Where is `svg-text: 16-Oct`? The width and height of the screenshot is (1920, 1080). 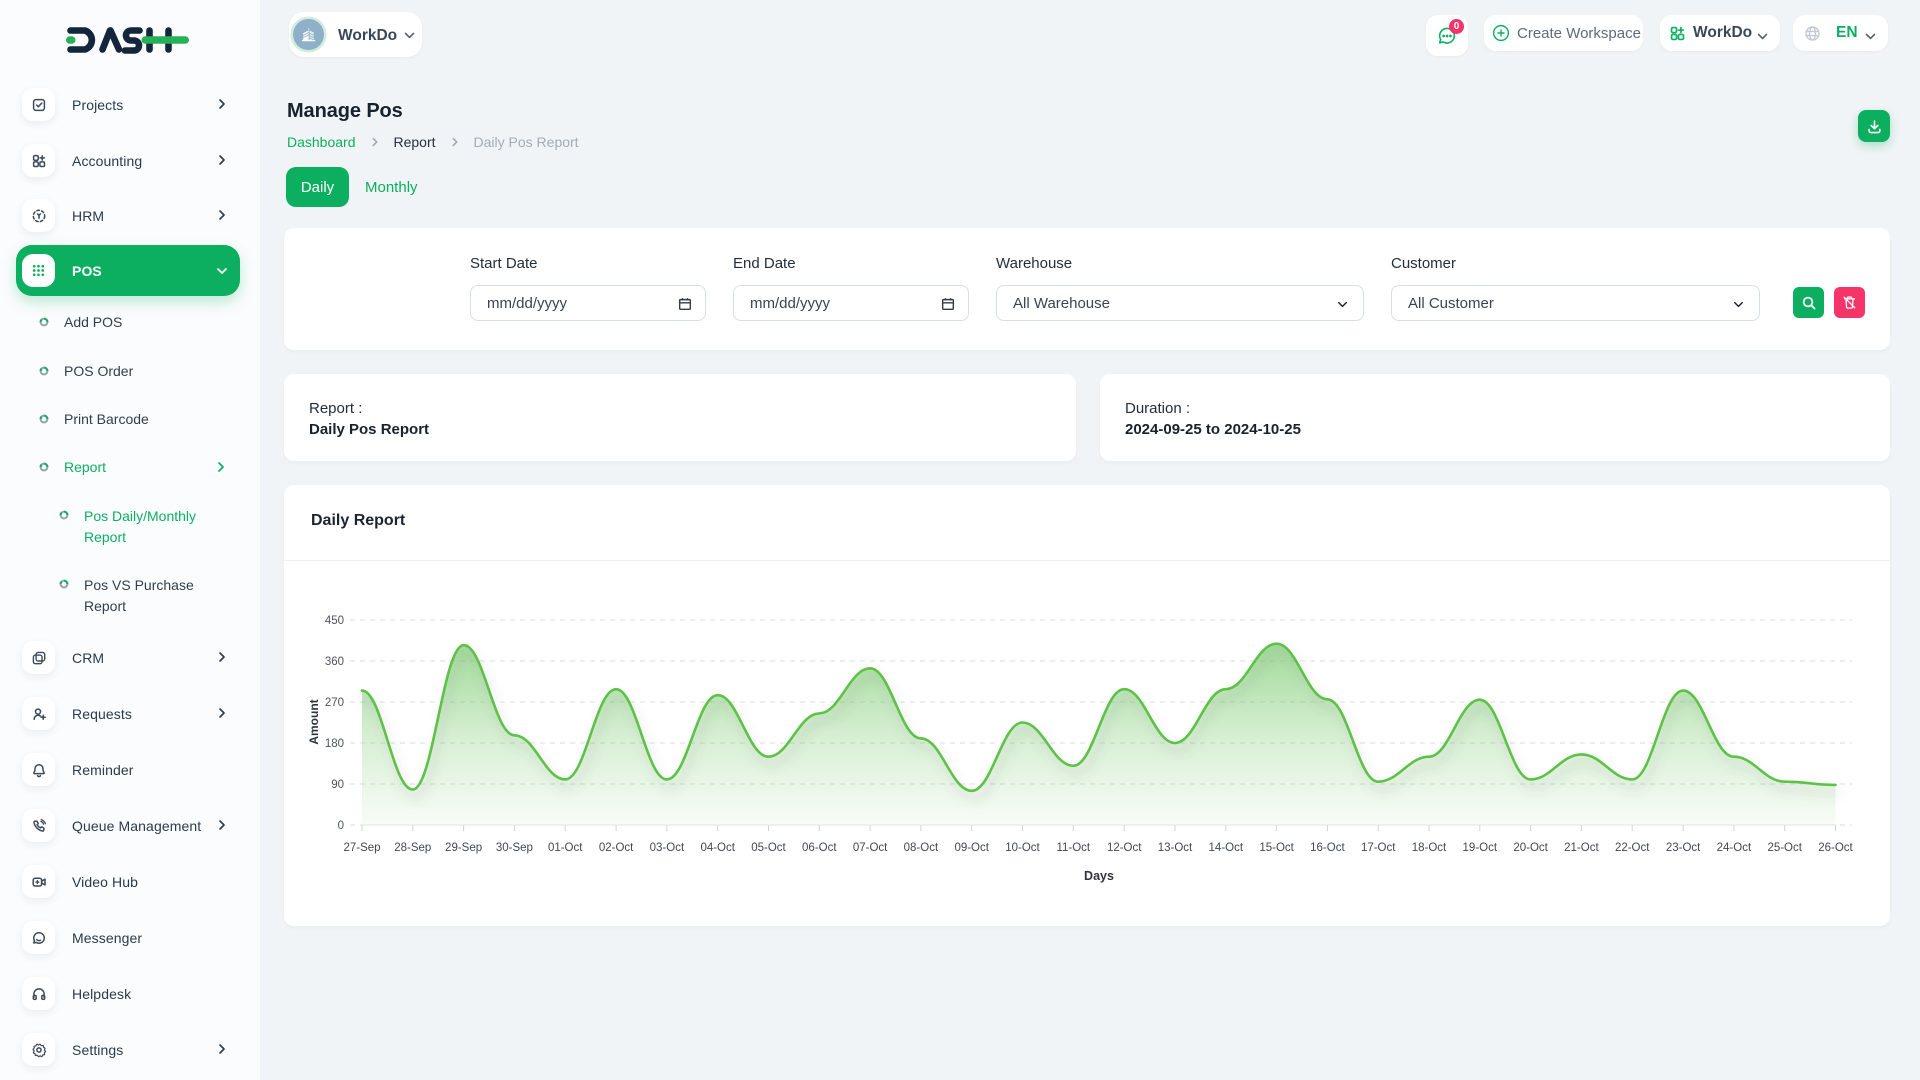
svg-text: 16-Oct is located at coordinates (1327, 848).